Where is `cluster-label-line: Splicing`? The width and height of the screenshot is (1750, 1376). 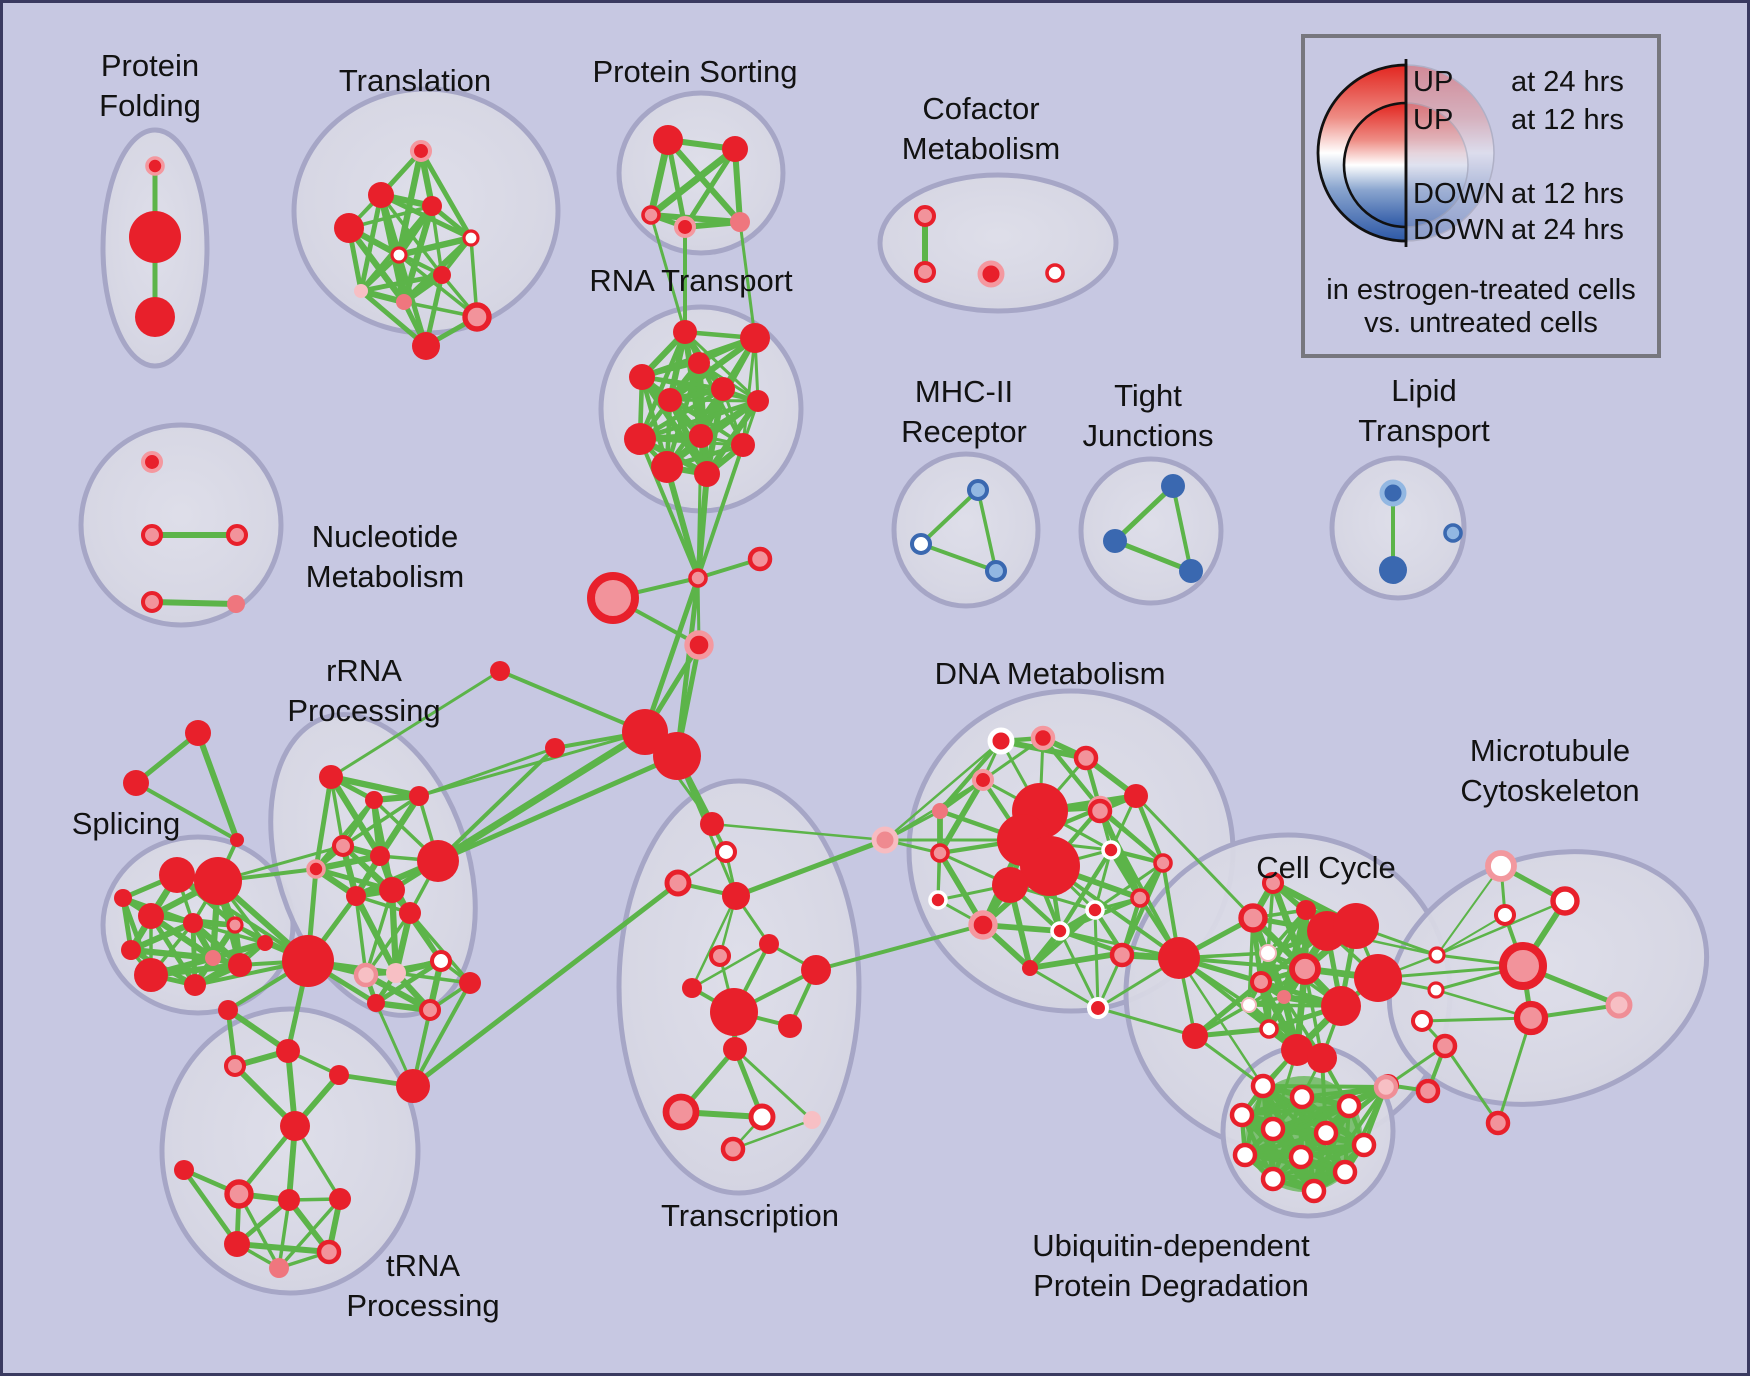 cluster-label-line: Splicing is located at coordinates (126, 823).